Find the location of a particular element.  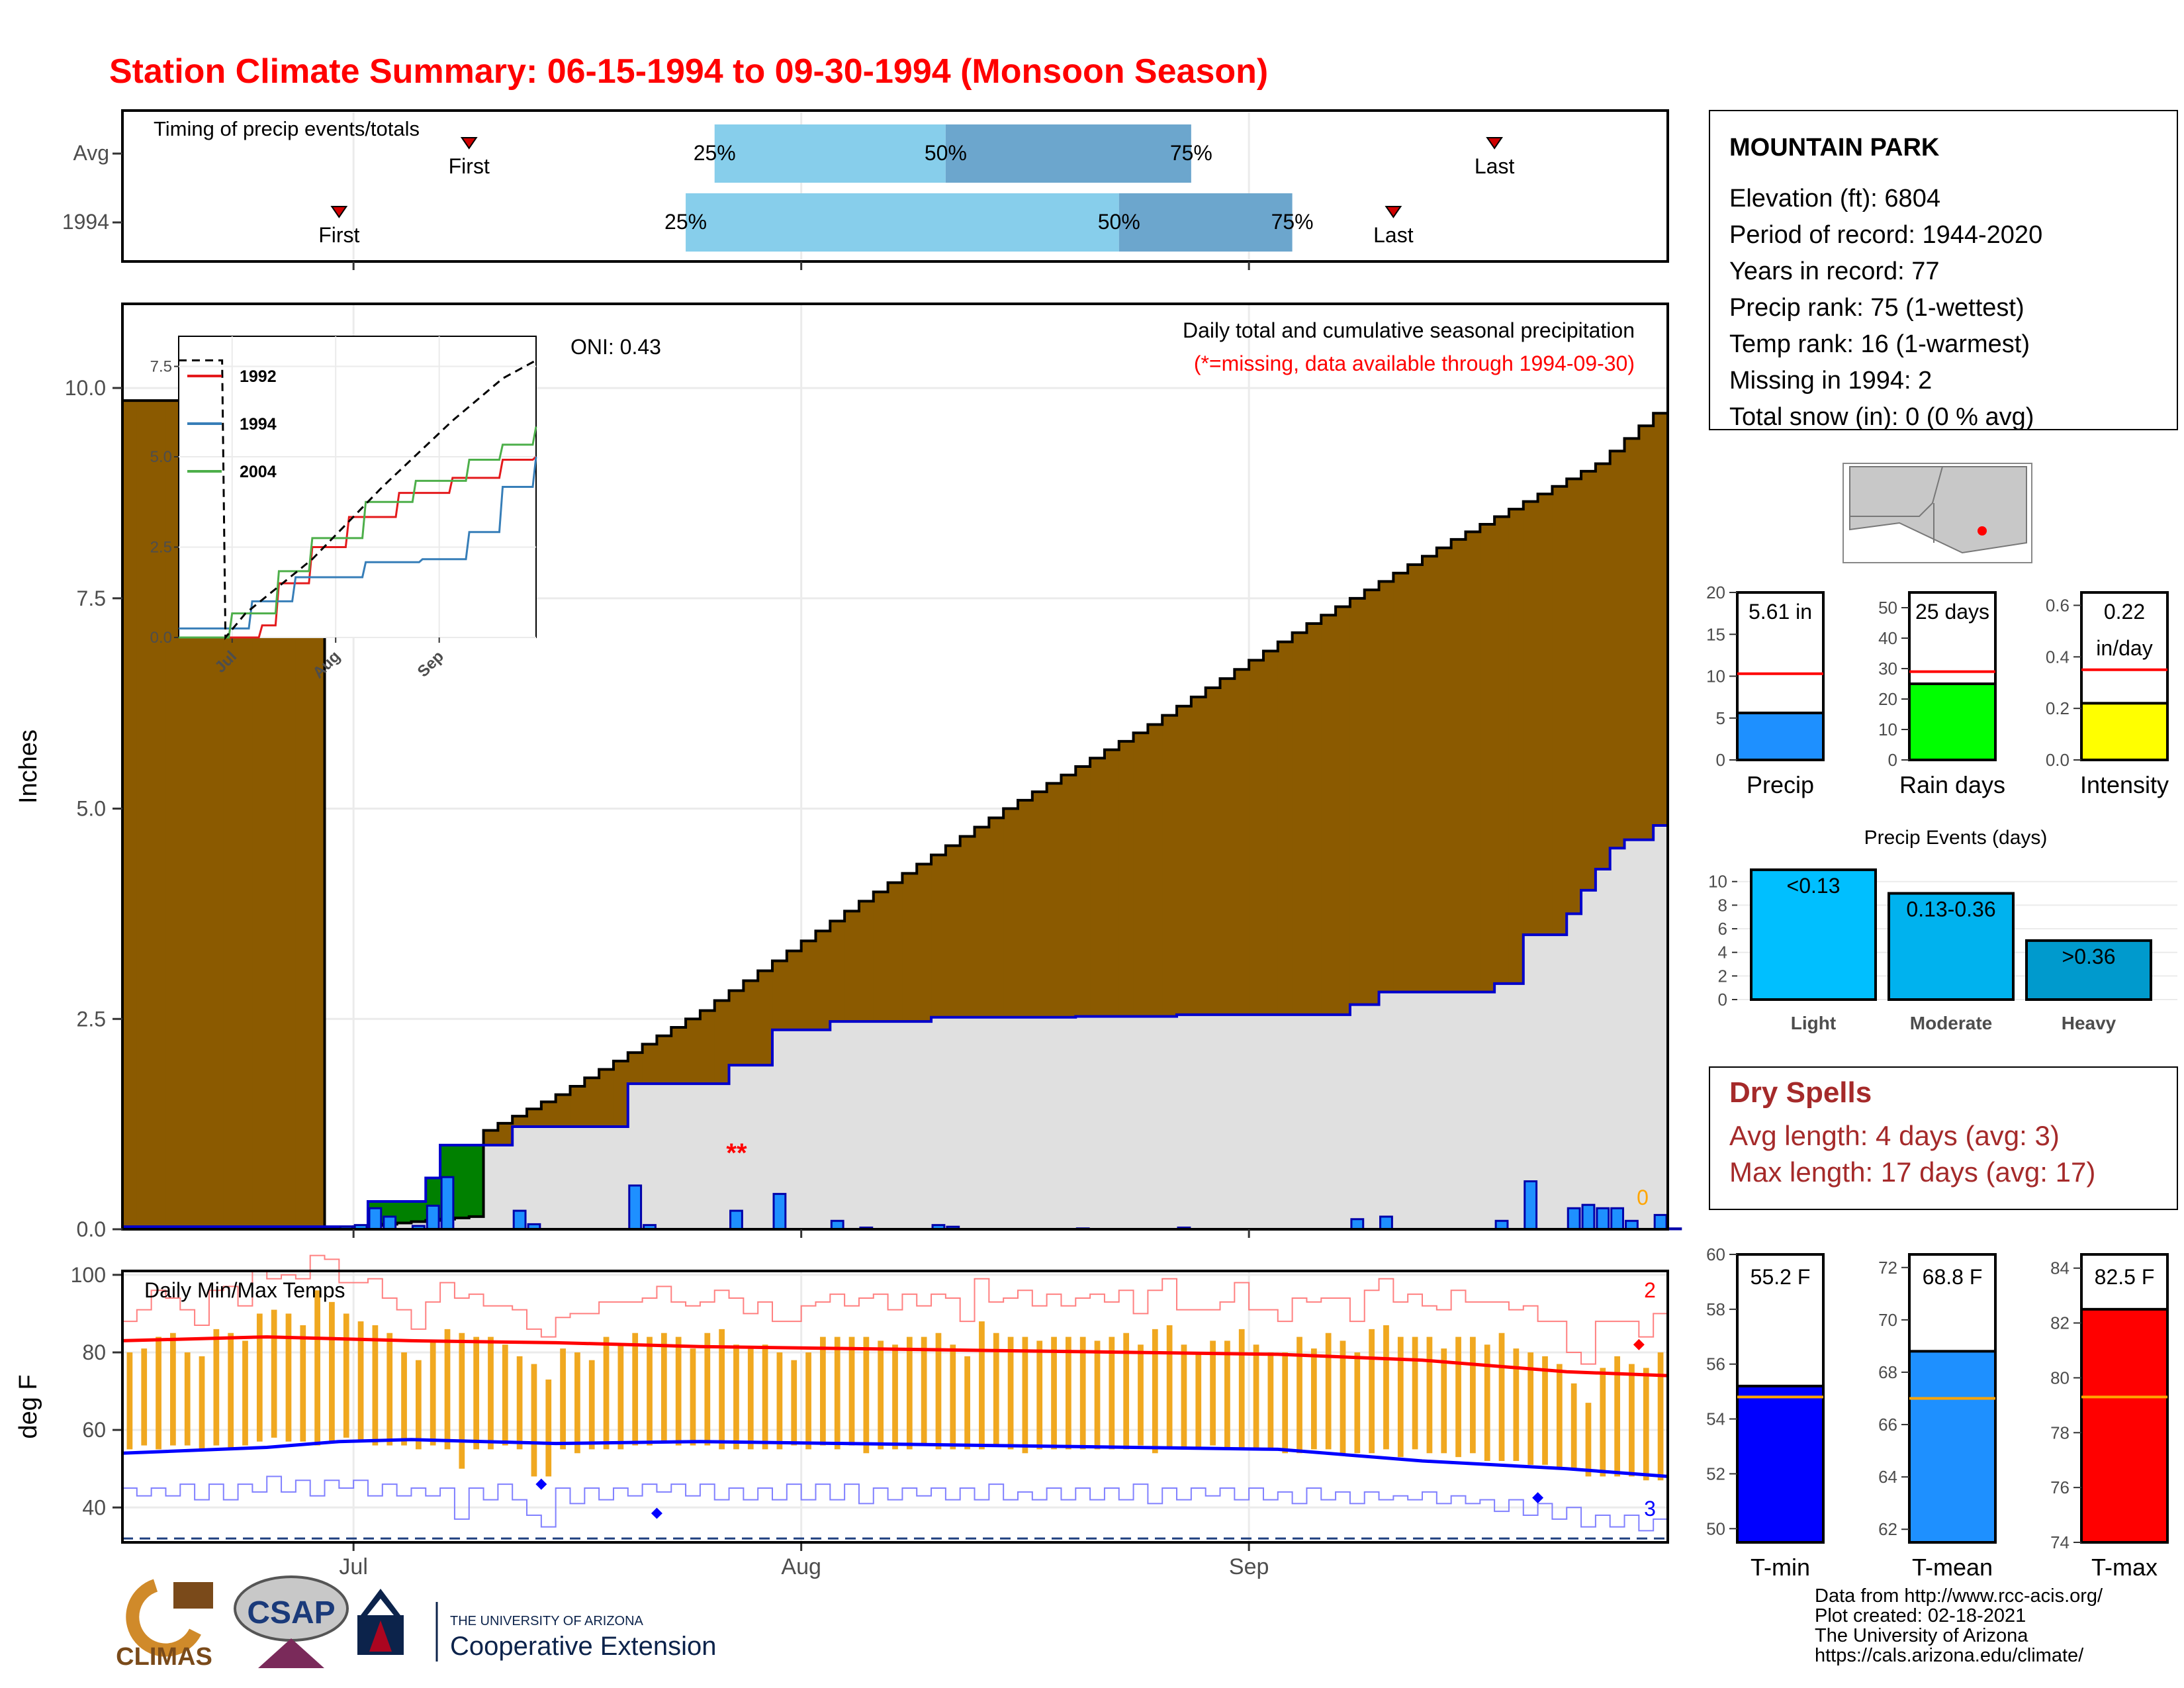

record-high-line is located at coordinates (895, 1309).